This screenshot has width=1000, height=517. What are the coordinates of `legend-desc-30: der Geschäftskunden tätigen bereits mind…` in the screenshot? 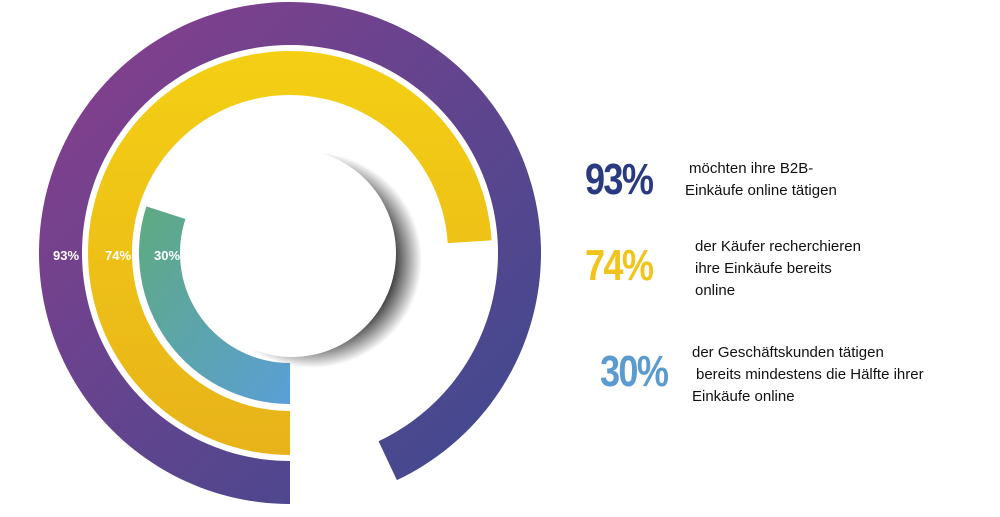 It's located at (808, 375).